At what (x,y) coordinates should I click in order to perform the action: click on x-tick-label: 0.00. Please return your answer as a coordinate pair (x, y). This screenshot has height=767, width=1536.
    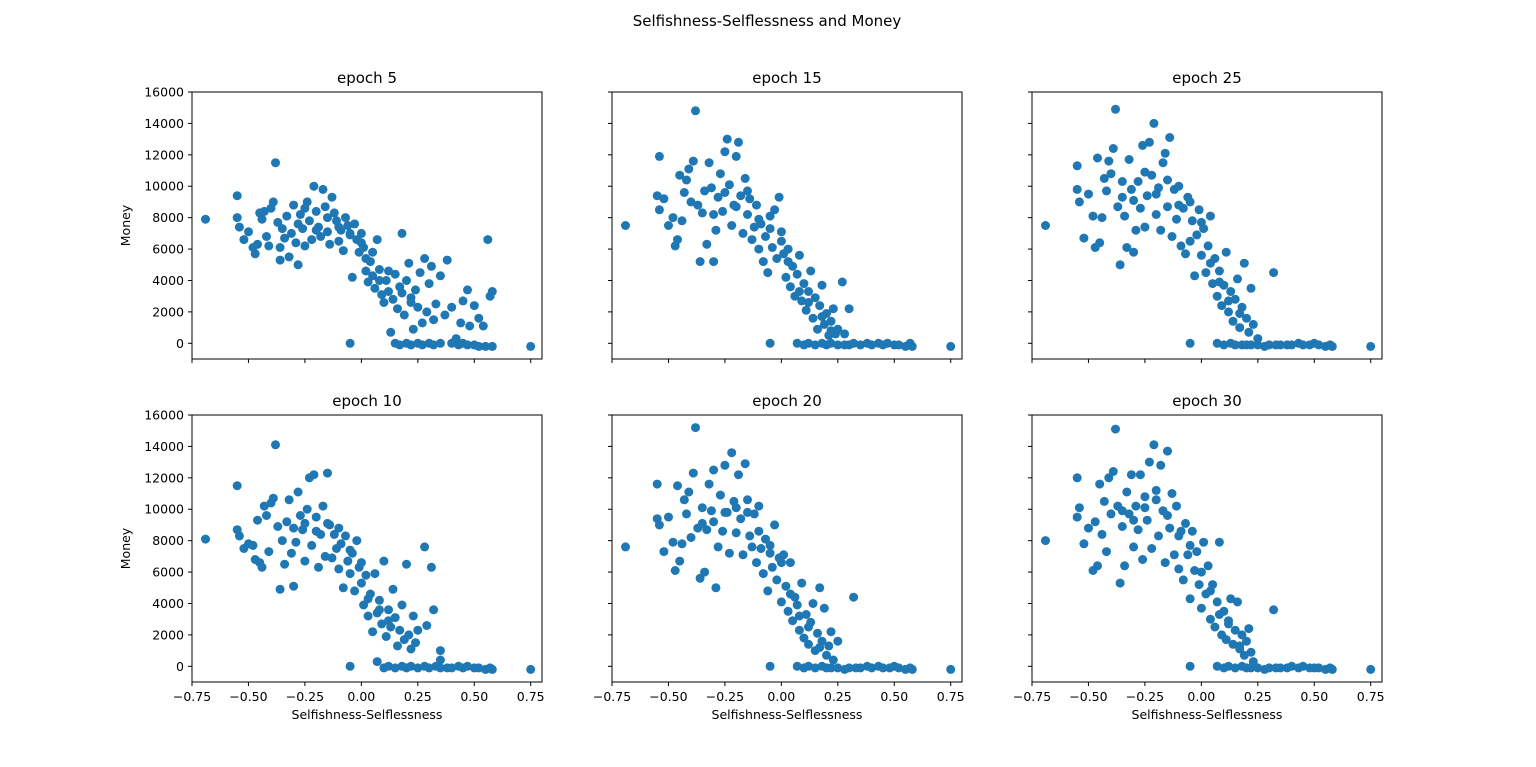
    Looking at the image, I should click on (1201, 696).